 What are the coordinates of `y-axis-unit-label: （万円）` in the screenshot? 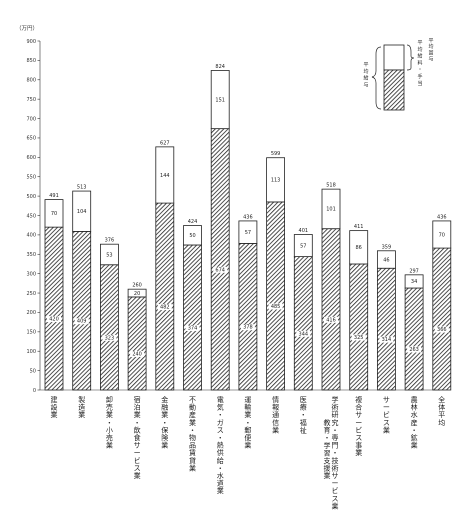 It's located at (27, 28).